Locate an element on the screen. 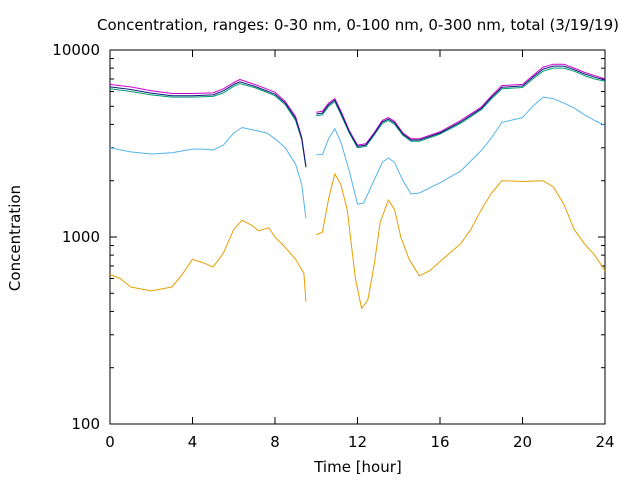  y-axis-label: Concentration is located at coordinates (15, 238).